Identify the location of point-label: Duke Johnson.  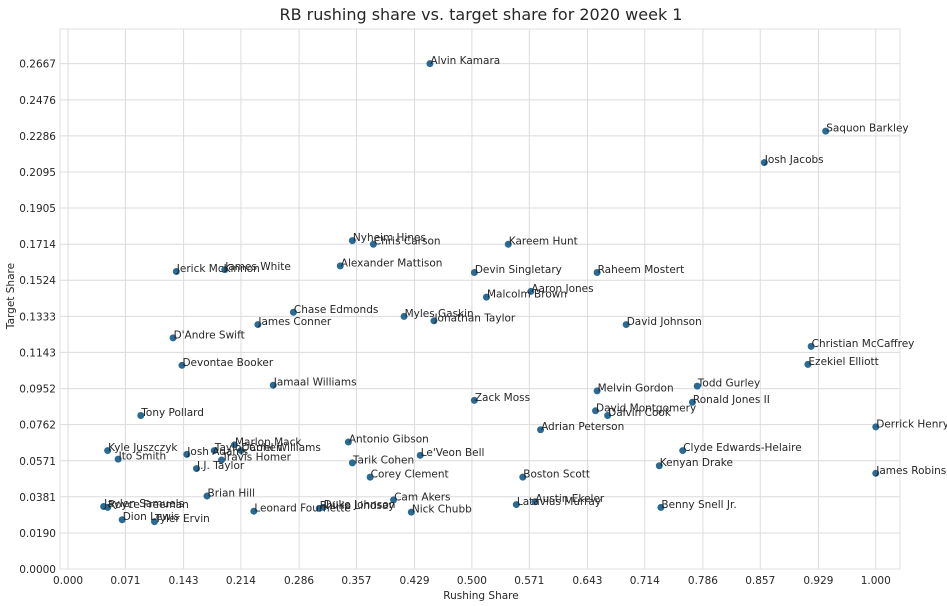
(360, 505).